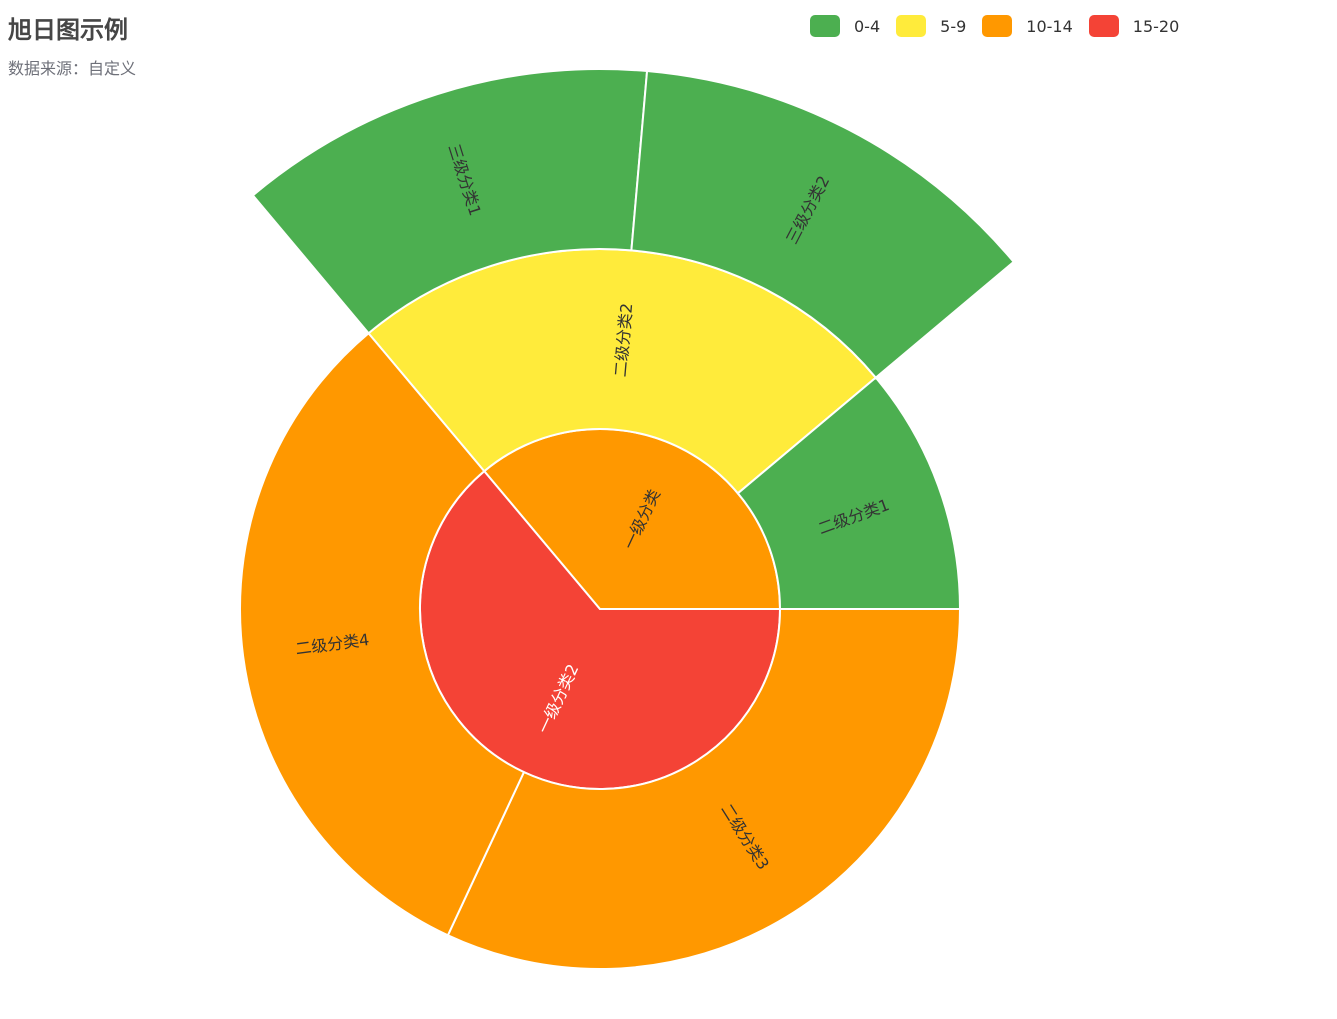  Describe the element at coordinates (72, 68) in the screenshot. I see `chart-subtitle: 数据来源：自定义` at that location.